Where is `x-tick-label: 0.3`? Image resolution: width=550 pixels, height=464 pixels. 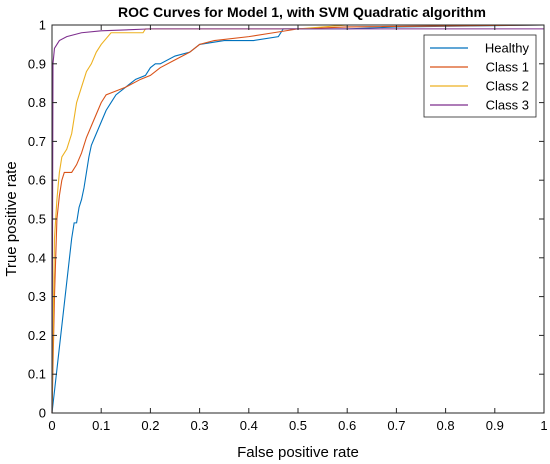
x-tick-label: 0.3 is located at coordinates (200, 425).